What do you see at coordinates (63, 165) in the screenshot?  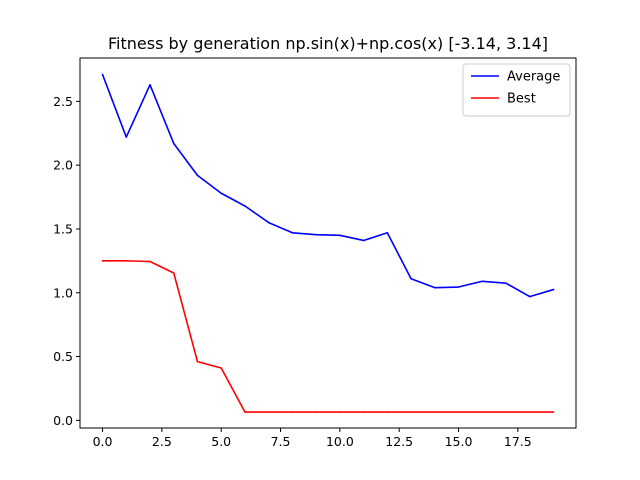 I see `y-tick-label: 2.0` at bounding box center [63, 165].